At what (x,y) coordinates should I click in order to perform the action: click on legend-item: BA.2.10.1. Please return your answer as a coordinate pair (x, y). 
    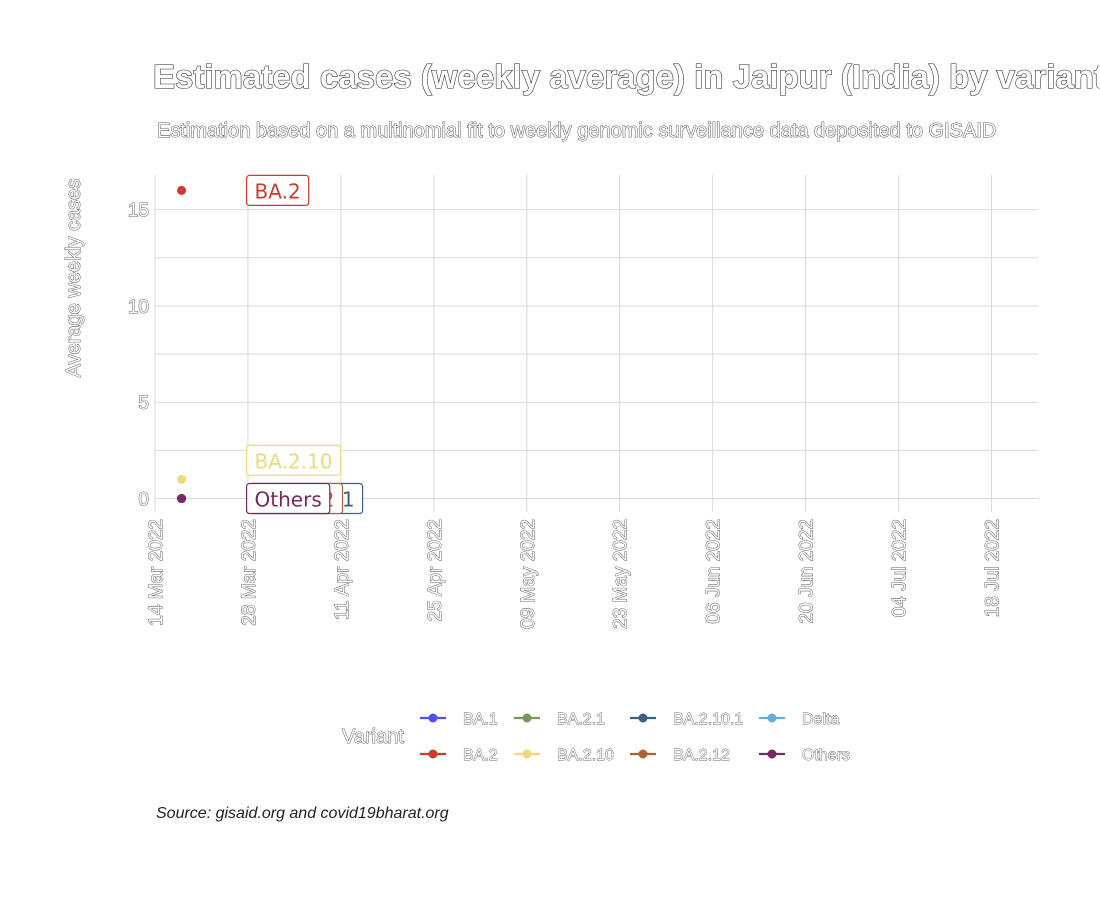
    Looking at the image, I should click on (687, 719).